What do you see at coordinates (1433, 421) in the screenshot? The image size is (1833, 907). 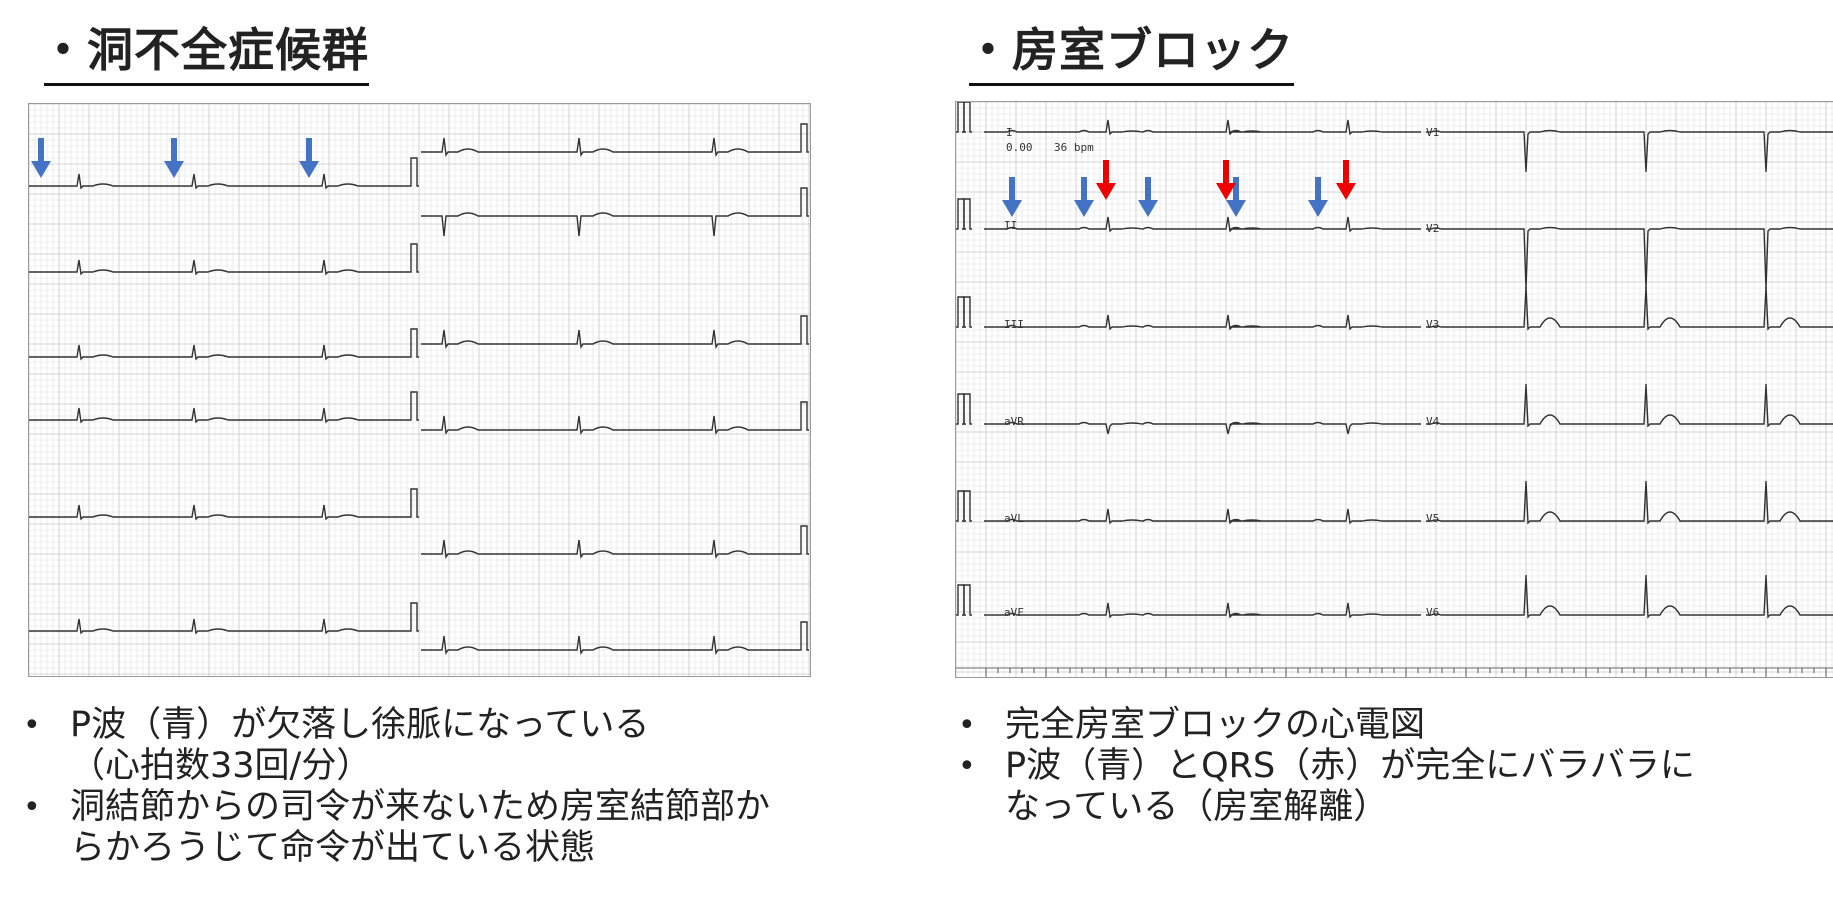 I see `lead-label-V4: V4` at bounding box center [1433, 421].